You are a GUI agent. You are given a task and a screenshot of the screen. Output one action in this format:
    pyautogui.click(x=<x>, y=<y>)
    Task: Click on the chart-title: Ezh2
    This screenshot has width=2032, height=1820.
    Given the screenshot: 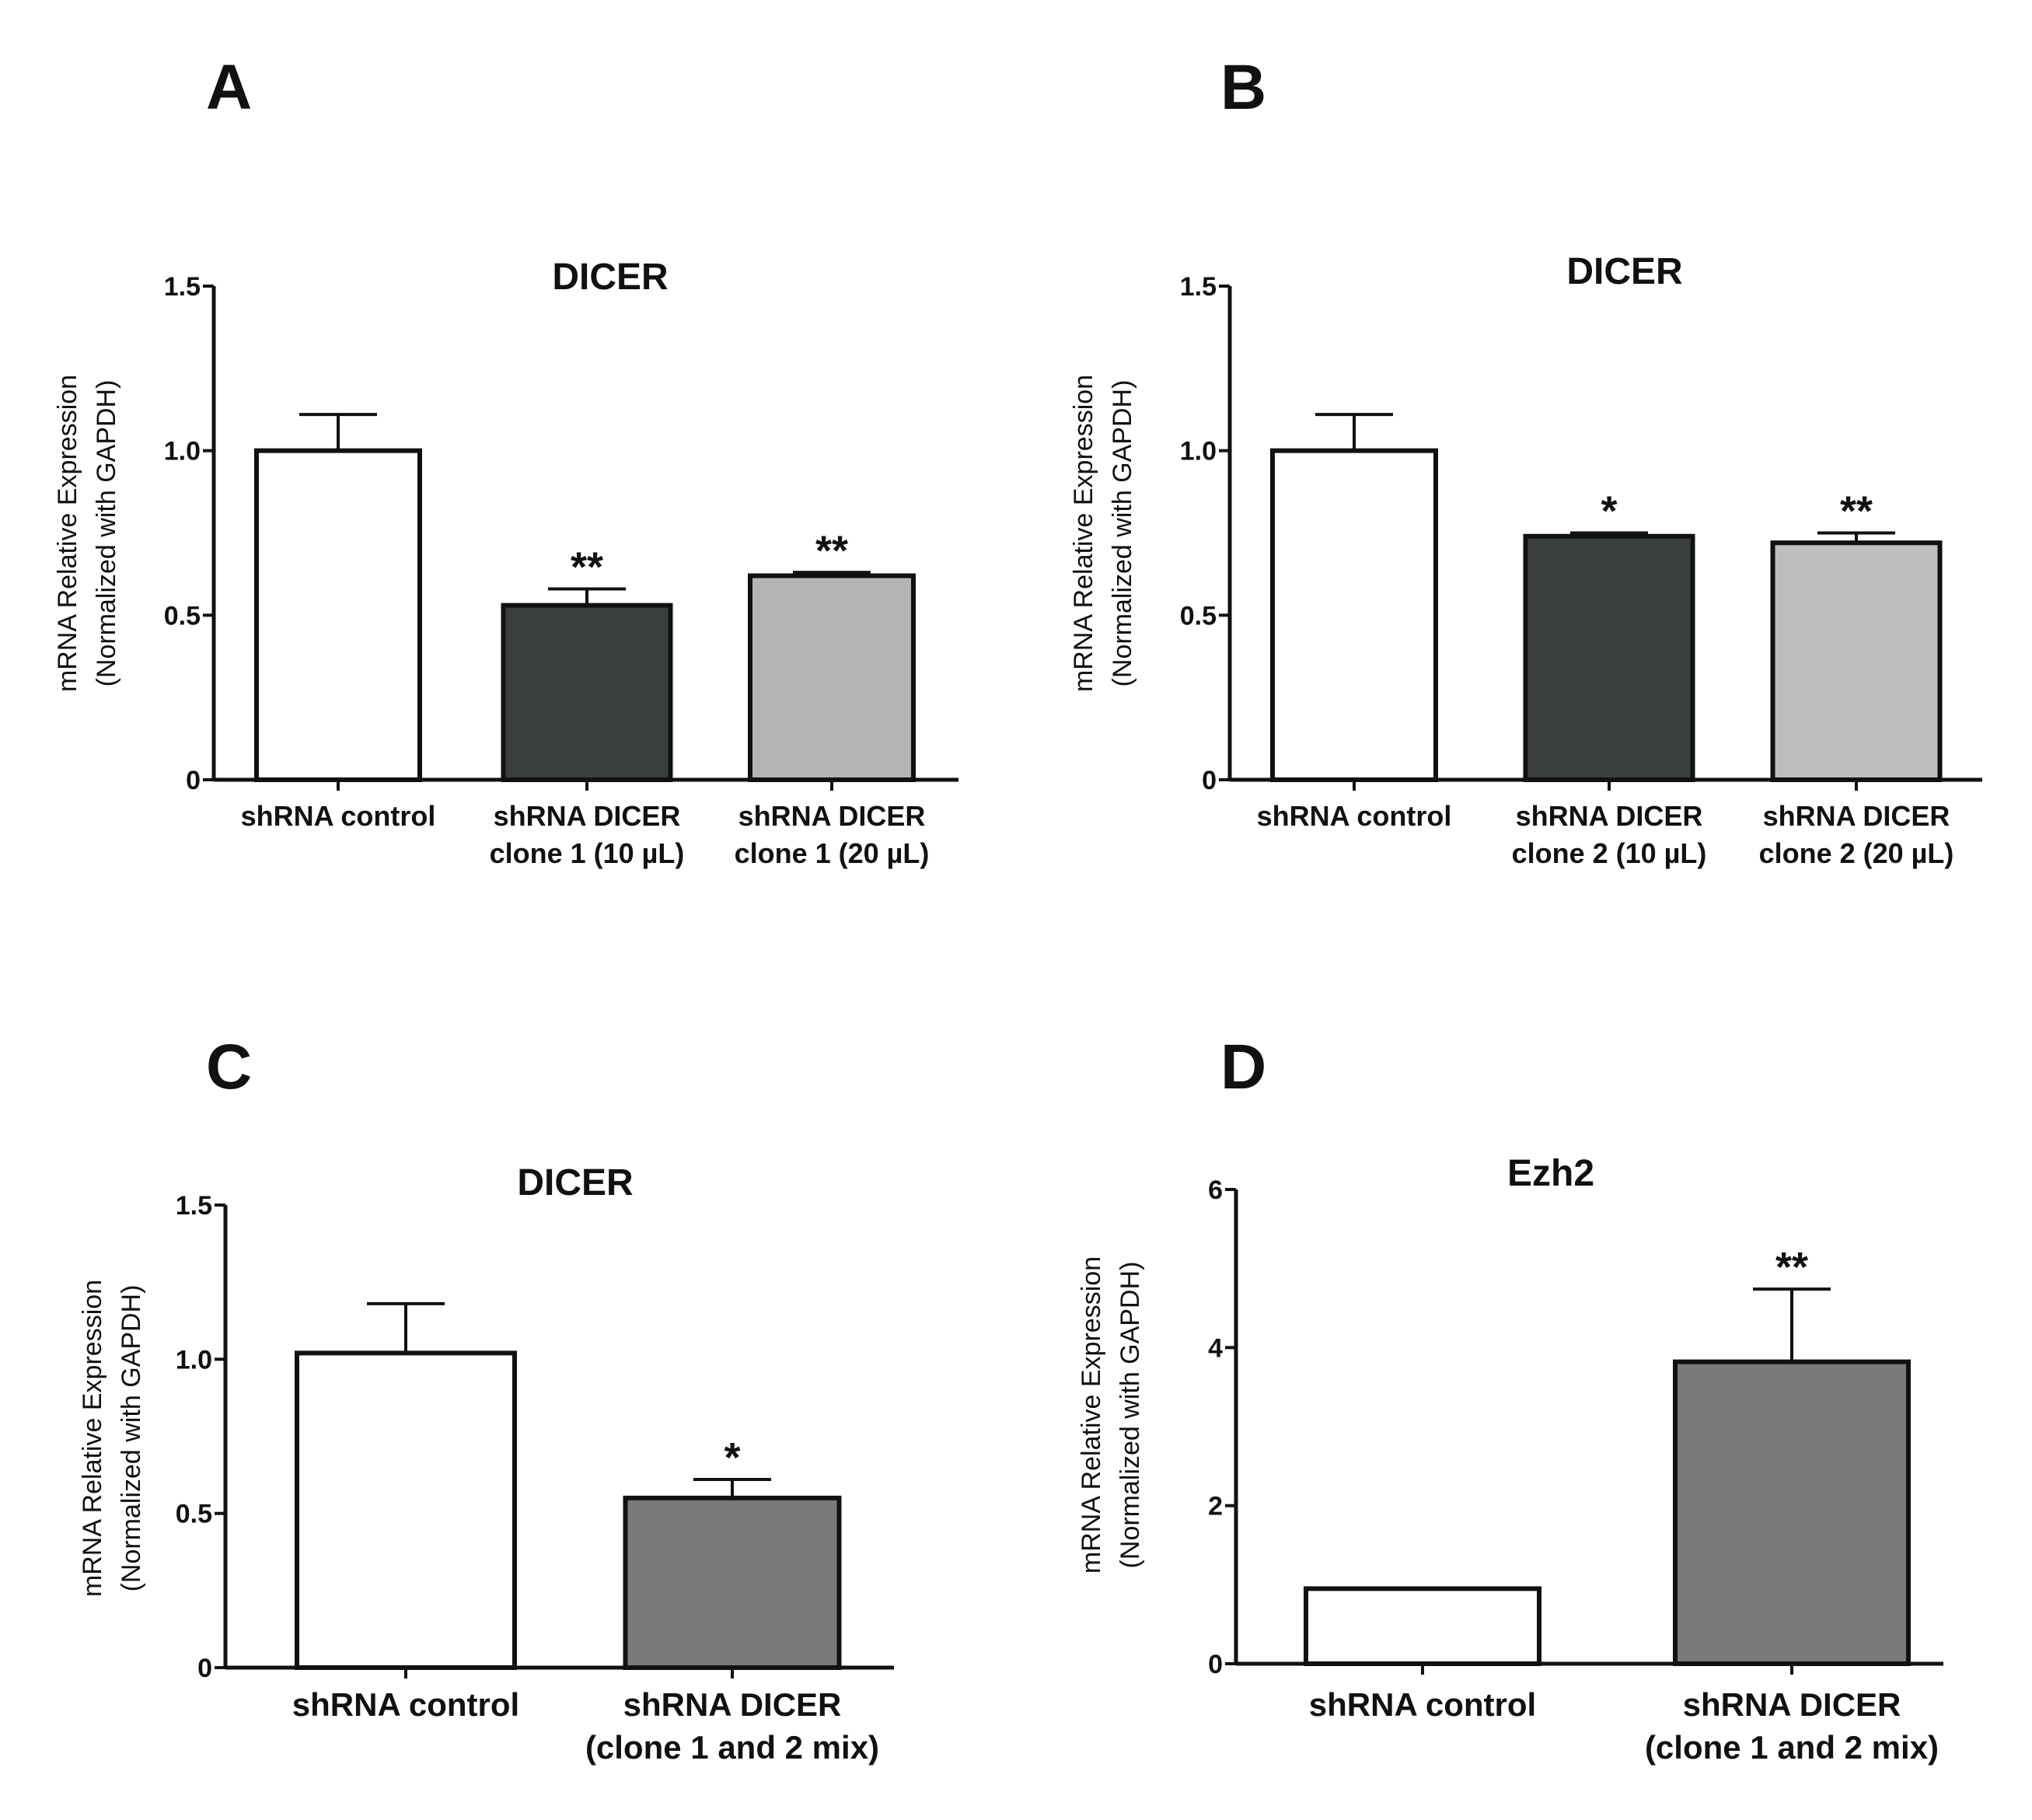 What is the action you would take?
    pyautogui.click(x=1550, y=1173)
    